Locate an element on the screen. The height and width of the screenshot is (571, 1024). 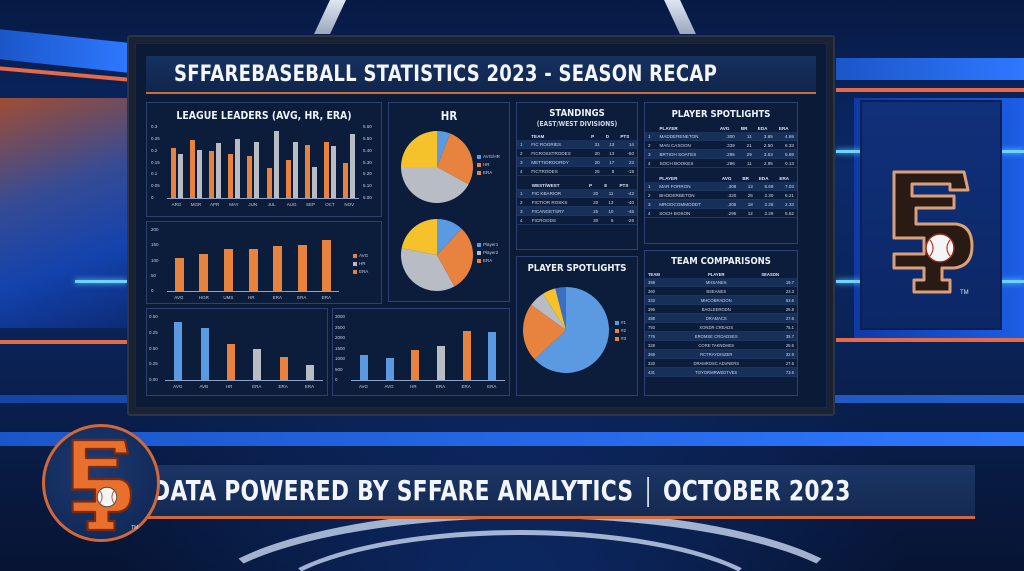
table-cell: -46 is located at coordinates (626, 211).